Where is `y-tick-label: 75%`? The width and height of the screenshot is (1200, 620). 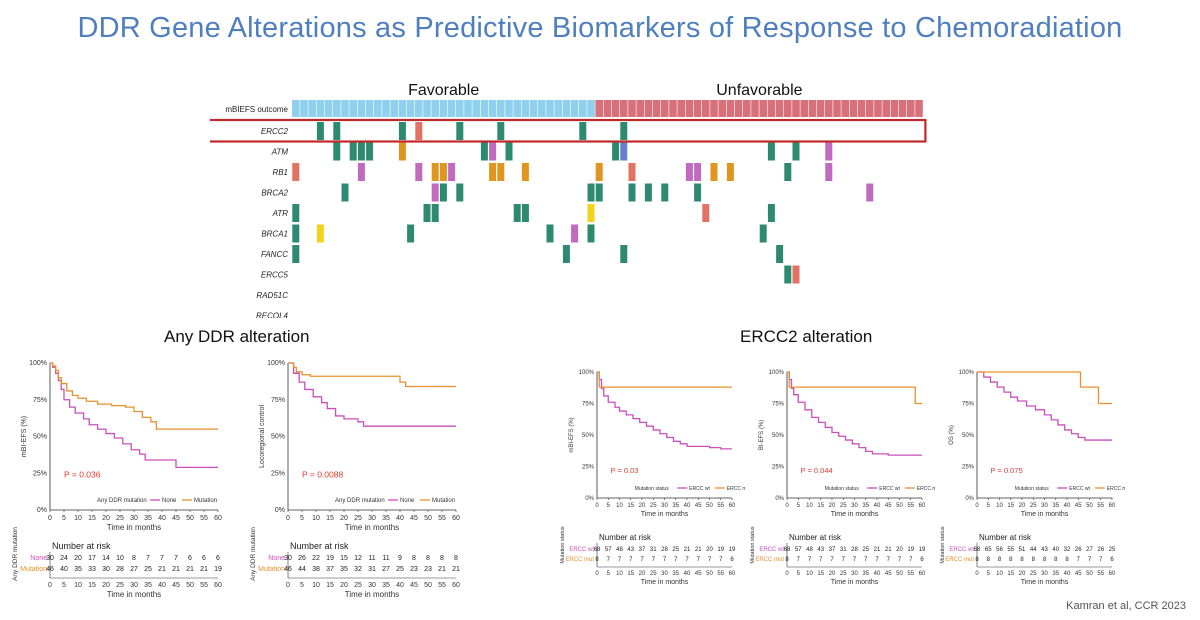
y-tick-label: 75% is located at coordinates (968, 405).